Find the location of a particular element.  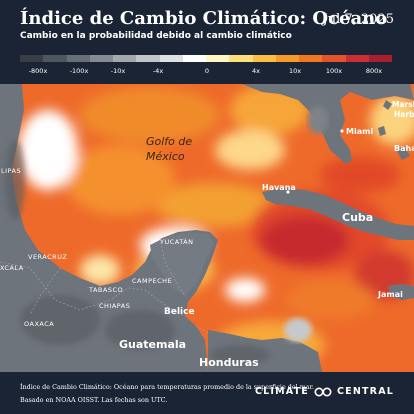

country-label-guatemala: Guatemala is located at coordinates (152, 344).